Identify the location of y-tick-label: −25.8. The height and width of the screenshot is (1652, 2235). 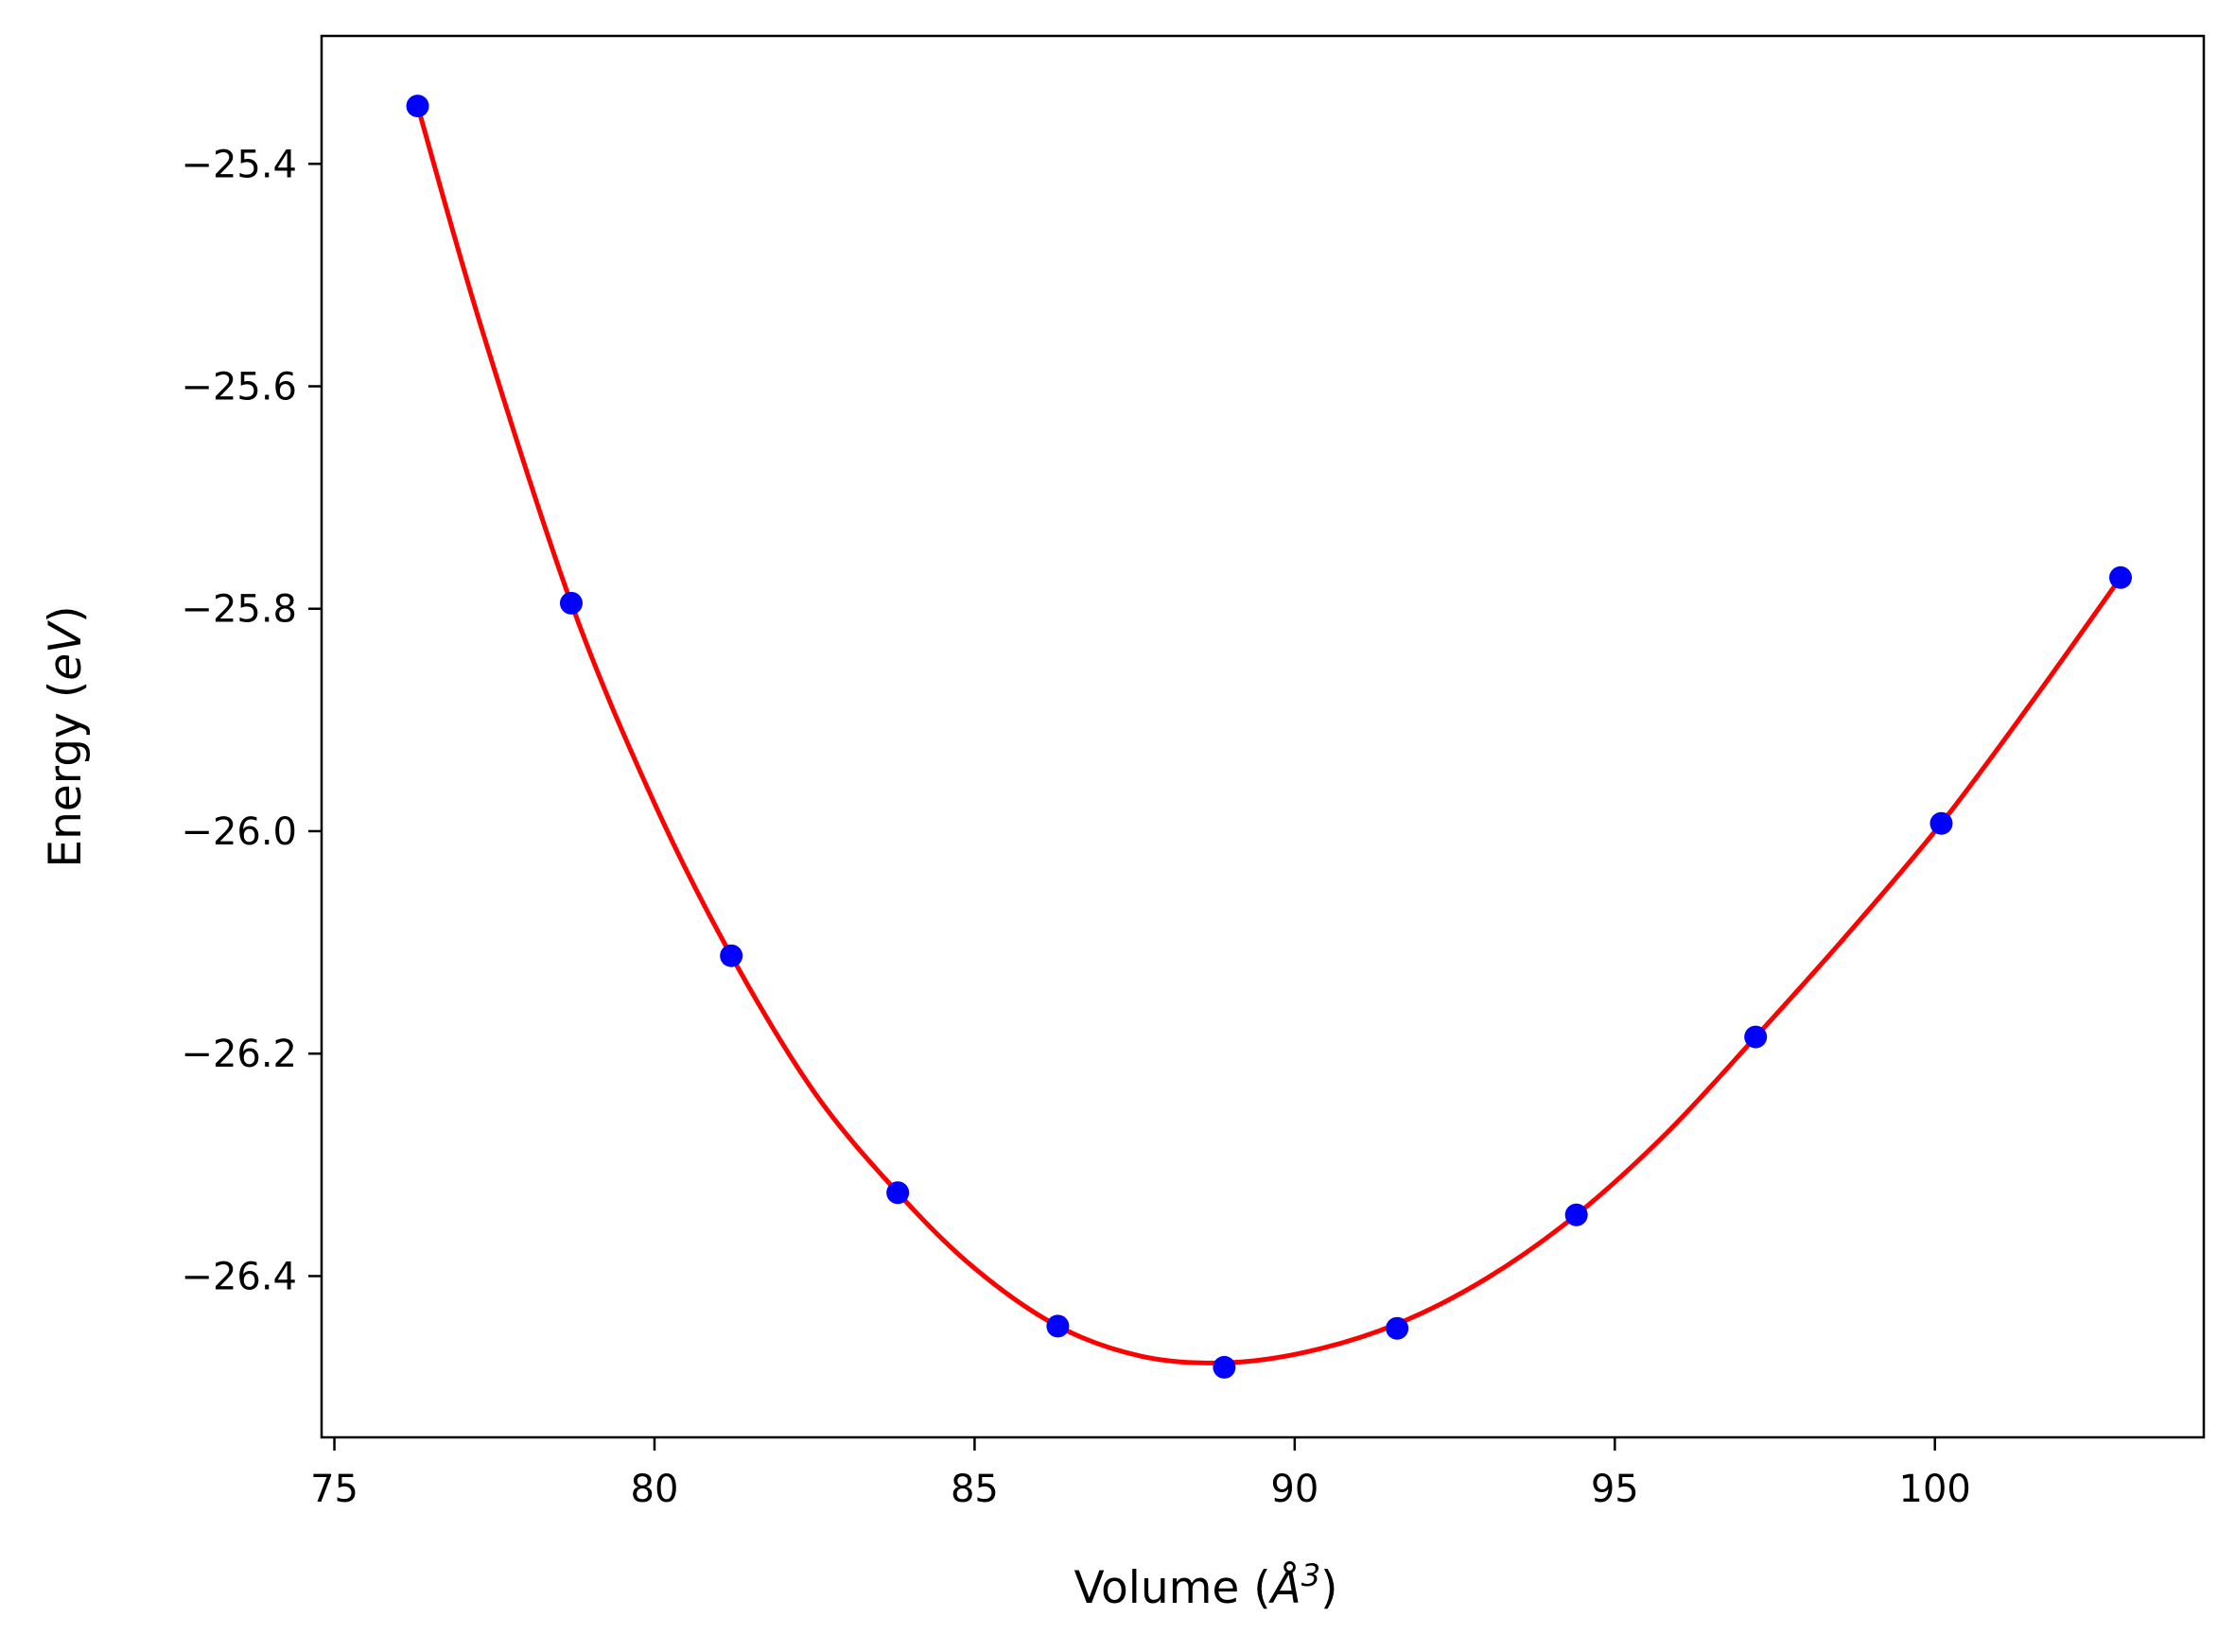
(239, 610).